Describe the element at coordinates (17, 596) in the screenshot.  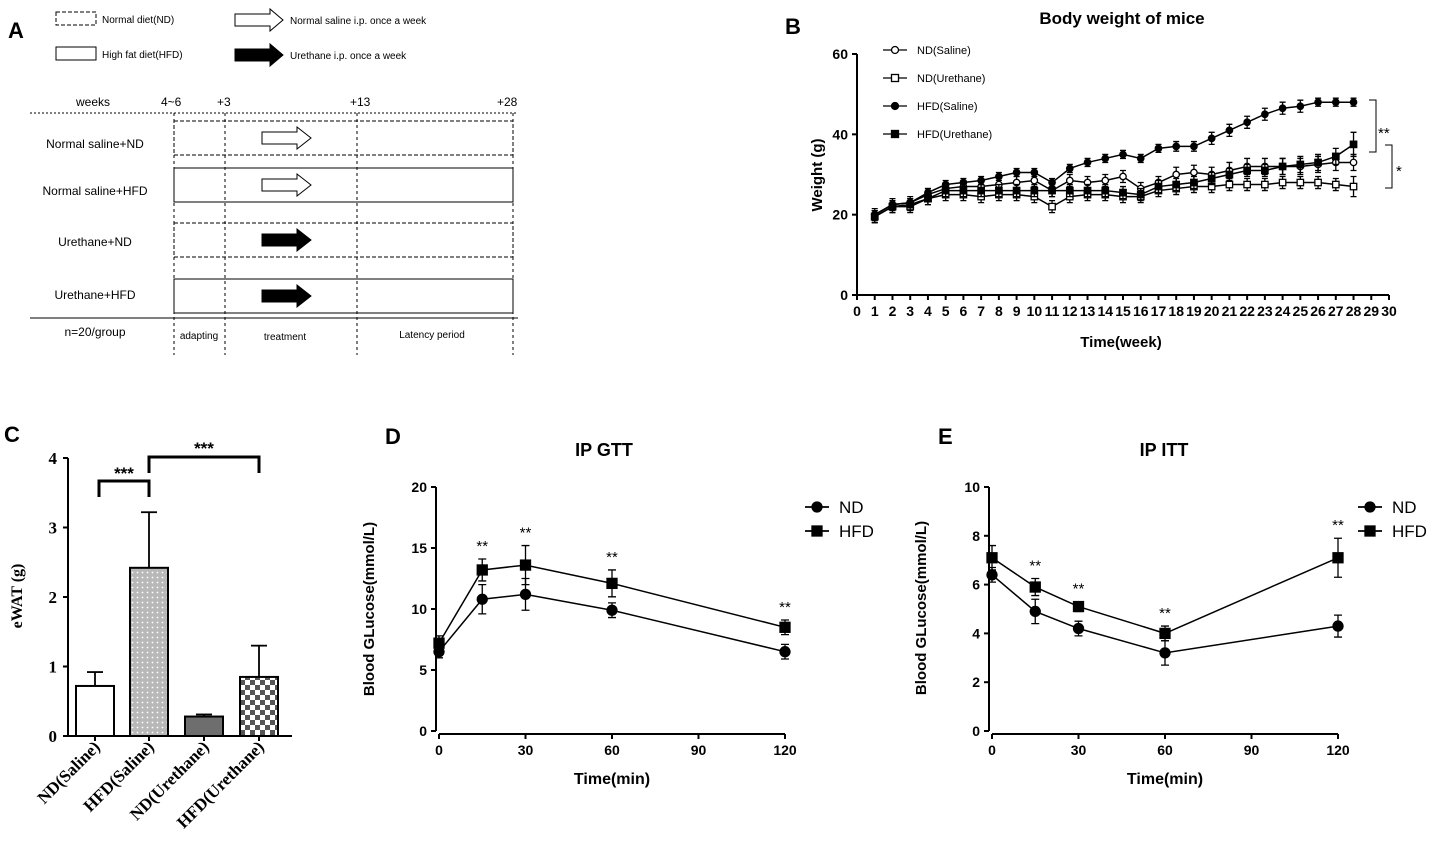
I see `chart-c-ylabel: eWAT (g)` at that location.